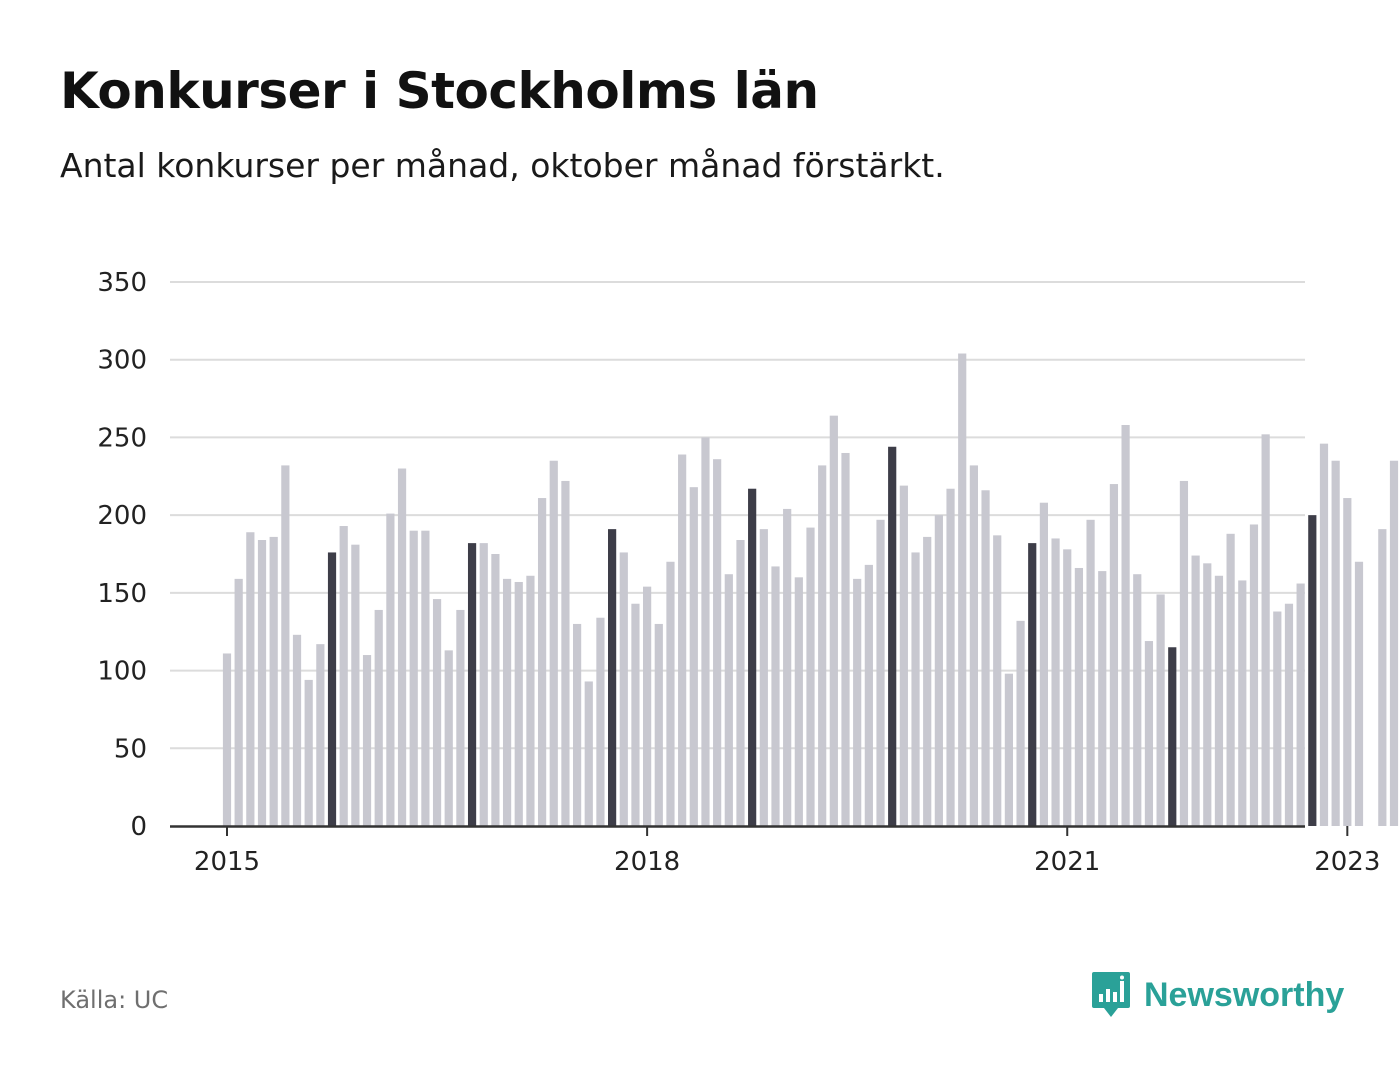 The image size is (1400, 1080). Describe the element at coordinates (1347, 862) in the screenshot. I see `x-tick-label: 2023` at that location.